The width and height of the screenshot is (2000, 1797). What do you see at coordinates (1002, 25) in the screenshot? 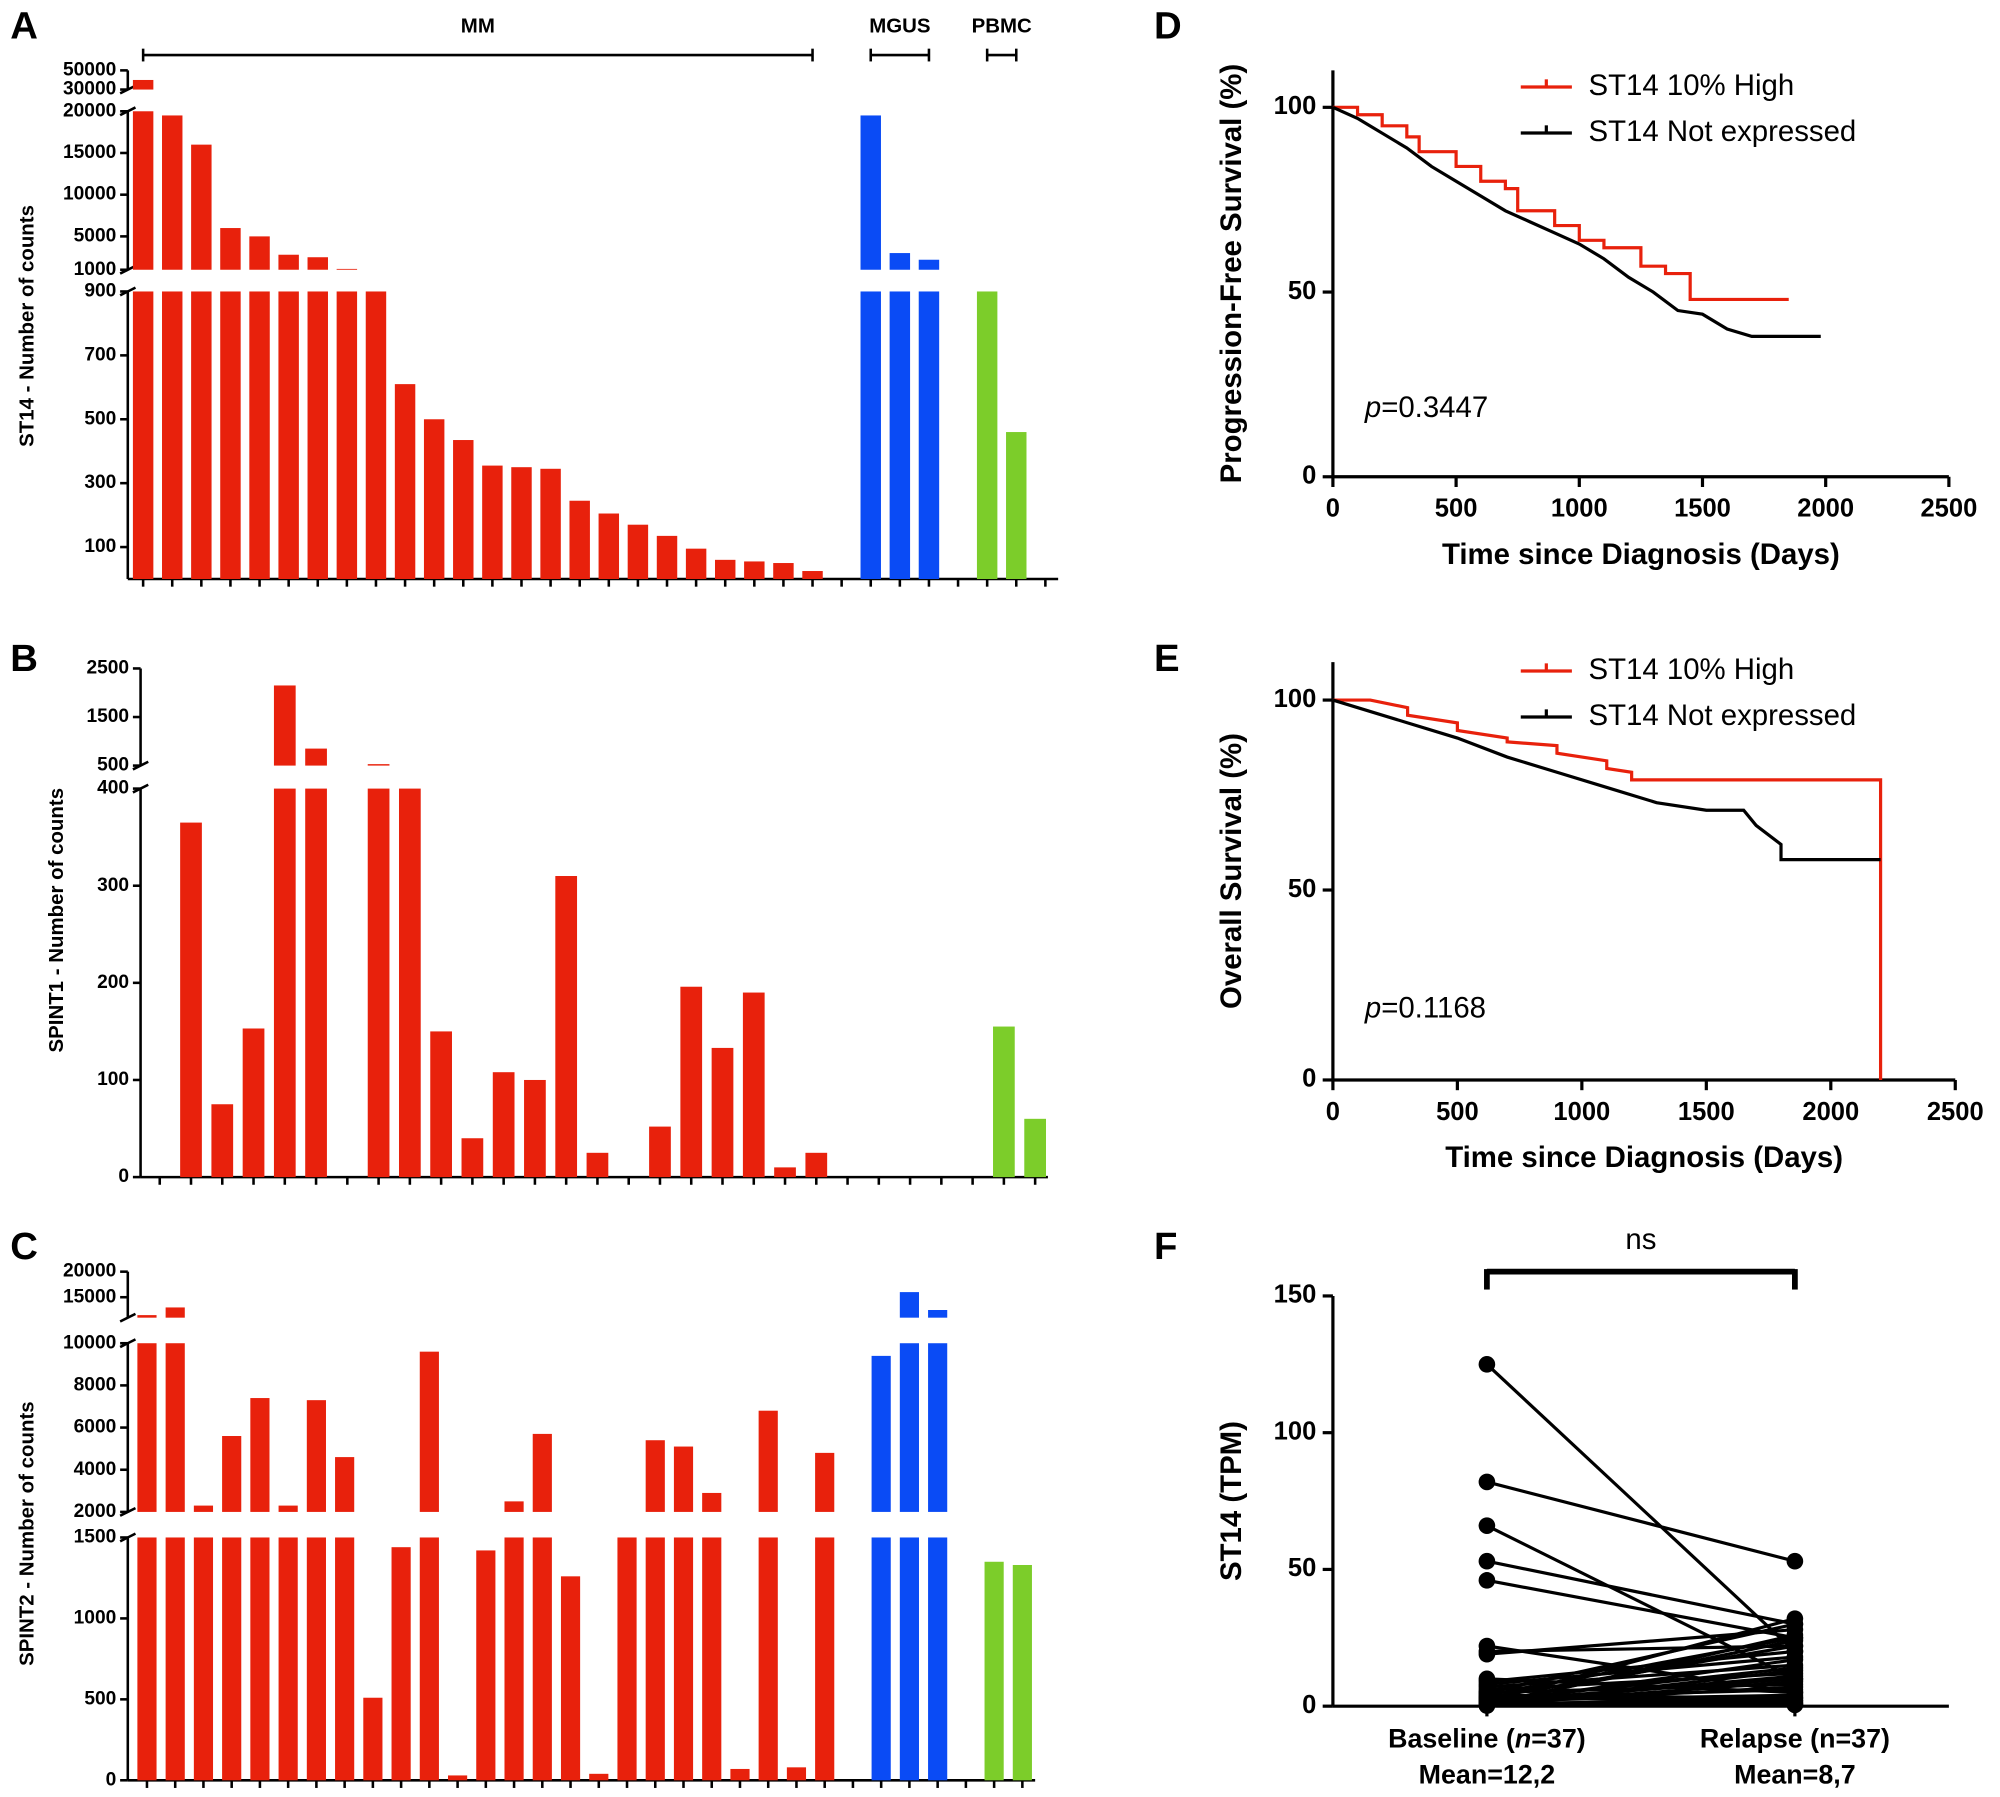
I see `group-label: PBMC` at bounding box center [1002, 25].